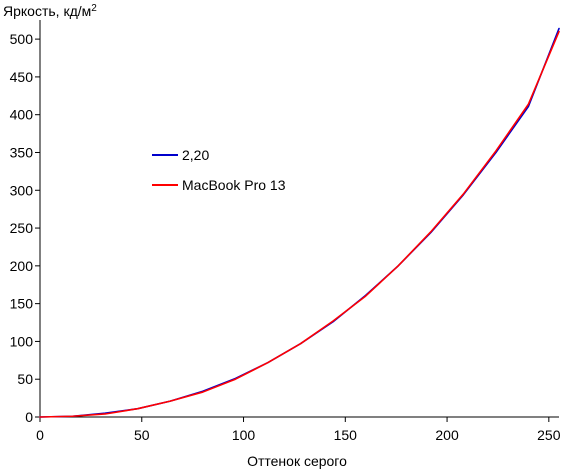 Image resolution: width=563 pixels, height=475 pixels. I want to click on y-tick-label: 150, so click(22, 304).